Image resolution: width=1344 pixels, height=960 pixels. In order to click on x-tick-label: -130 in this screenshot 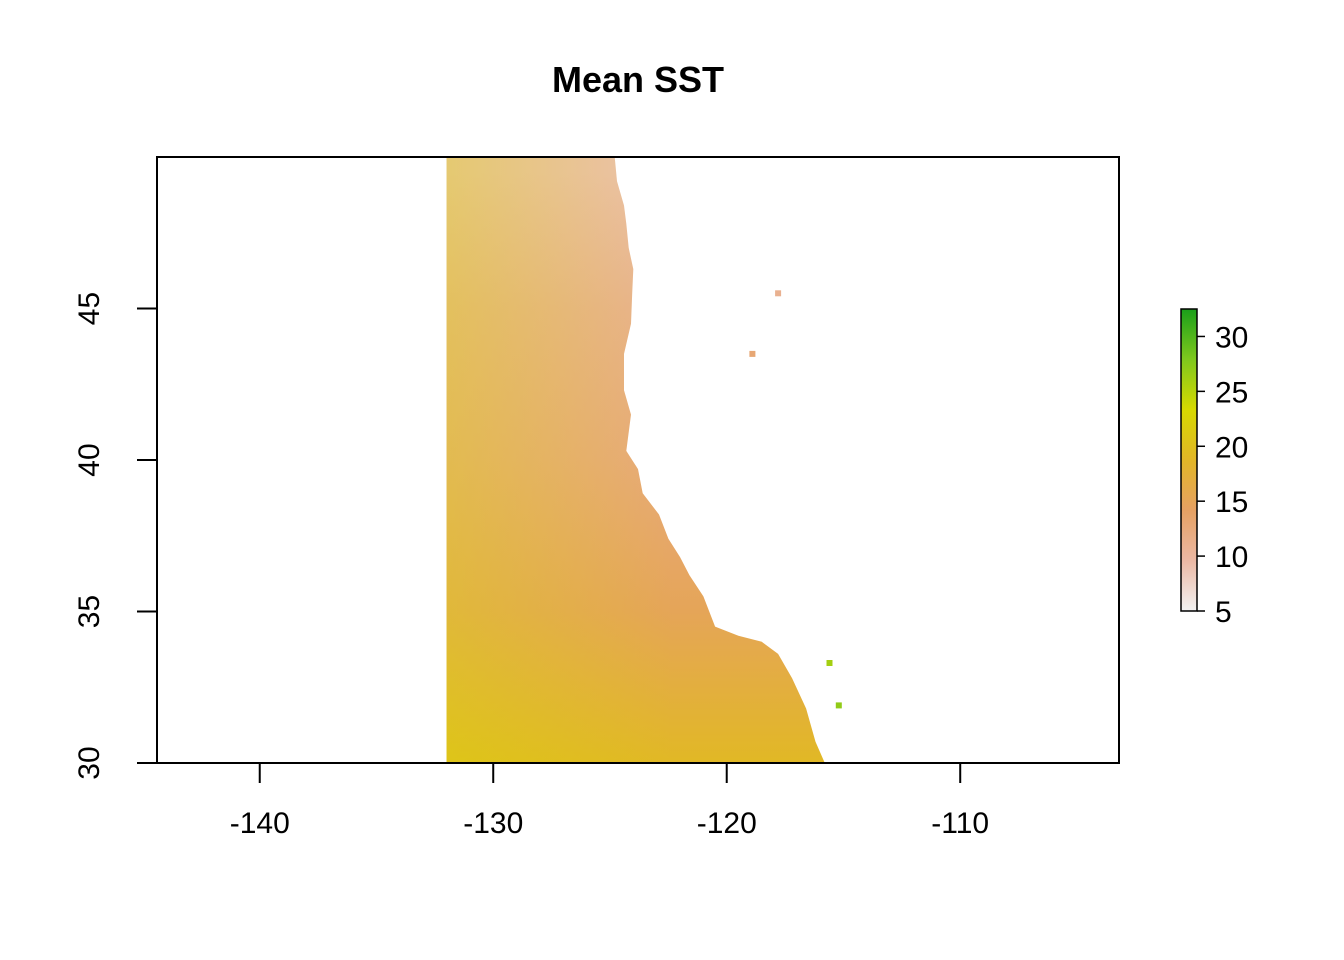, I will do `click(493, 823)`.